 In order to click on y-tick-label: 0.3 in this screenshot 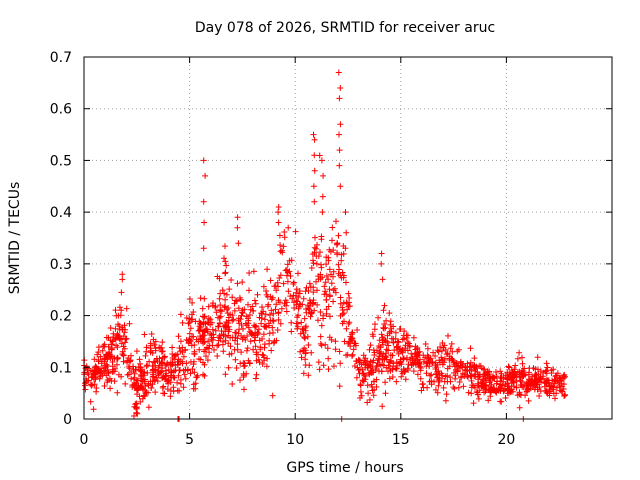, I will do `click(61, 265)`.